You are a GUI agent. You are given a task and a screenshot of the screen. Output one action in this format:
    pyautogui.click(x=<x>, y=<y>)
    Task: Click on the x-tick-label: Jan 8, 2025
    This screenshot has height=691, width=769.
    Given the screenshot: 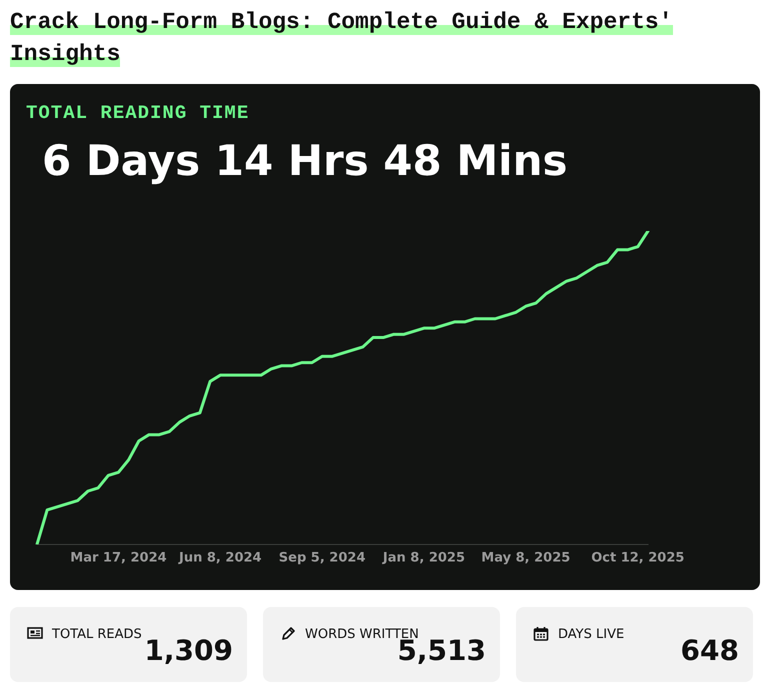 What is the action you would take?
    pyautogui.click(x=424, y=558)
    